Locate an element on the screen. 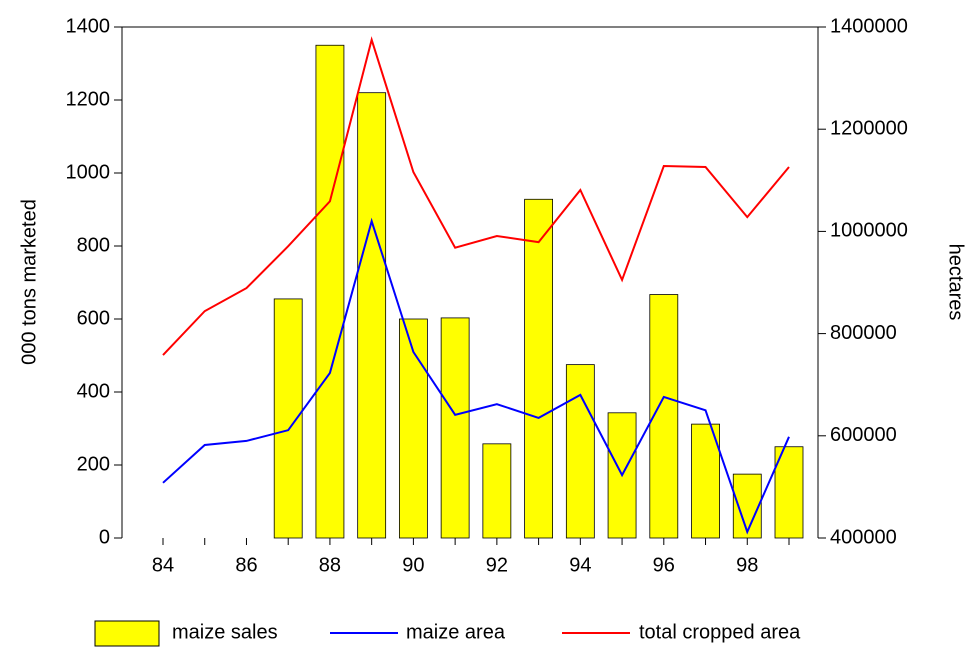 This screenshot has height=653, width=977. y2-tick-label: 1400000 is located at coordinates (869, 26).